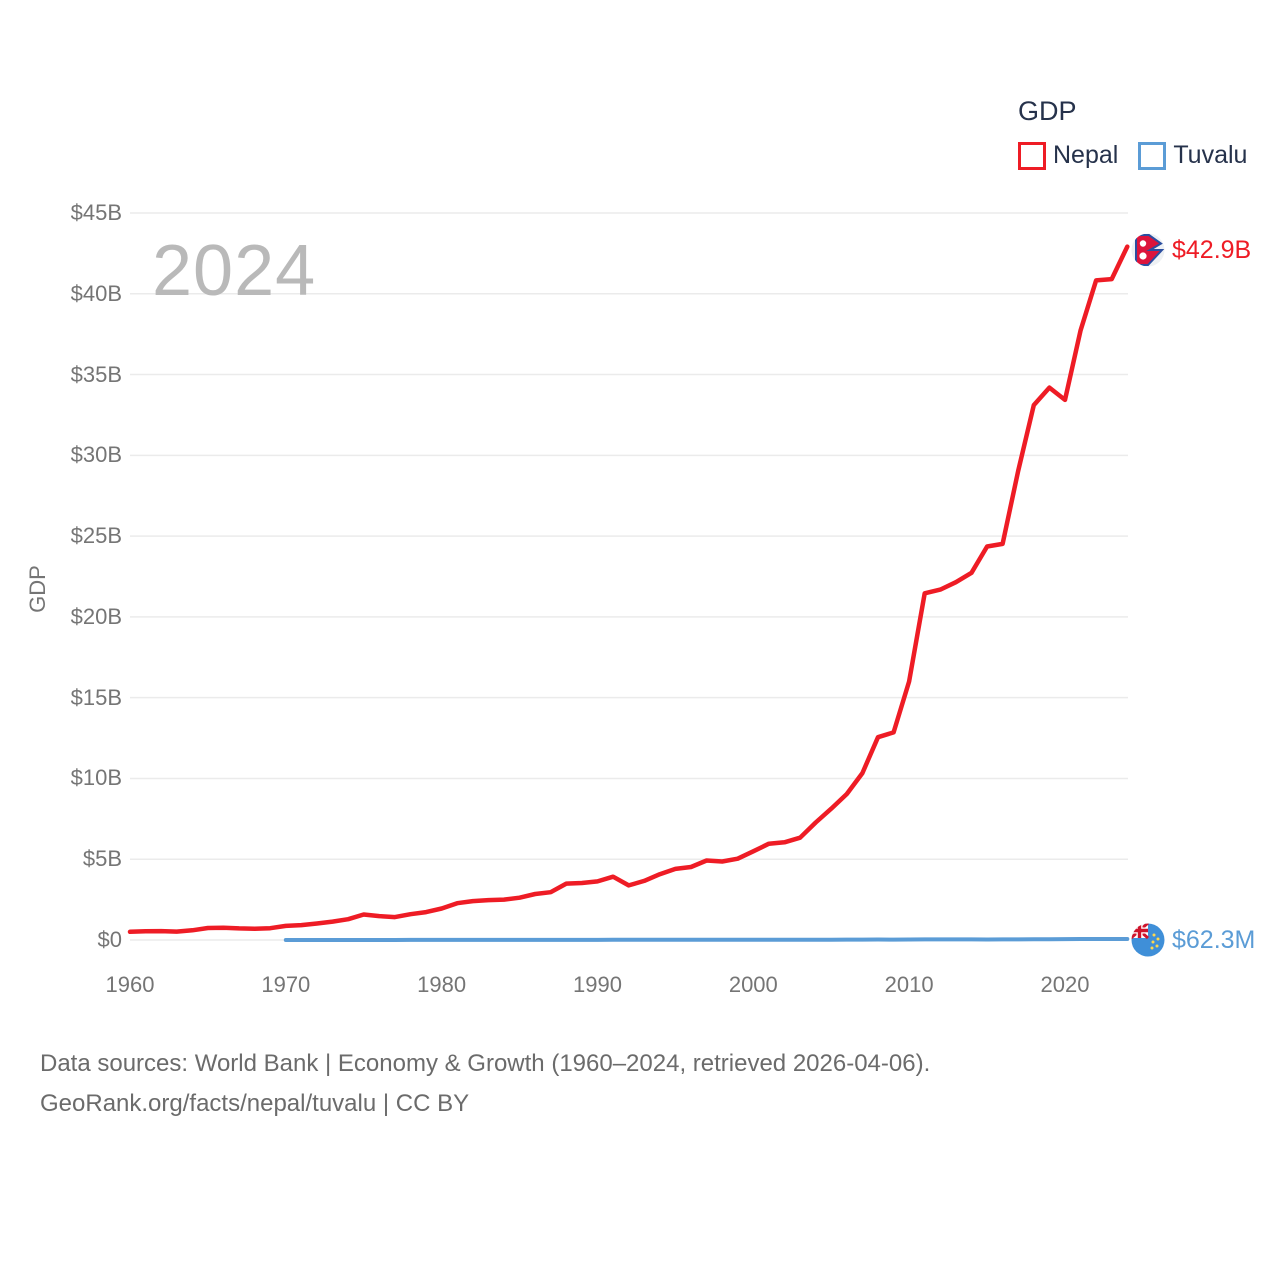 This screenshot has height=1280, width=1280. Describe the element at coordinates (442, 984) in the screenshot. I see `x-tick-1980: 1980` at that location.